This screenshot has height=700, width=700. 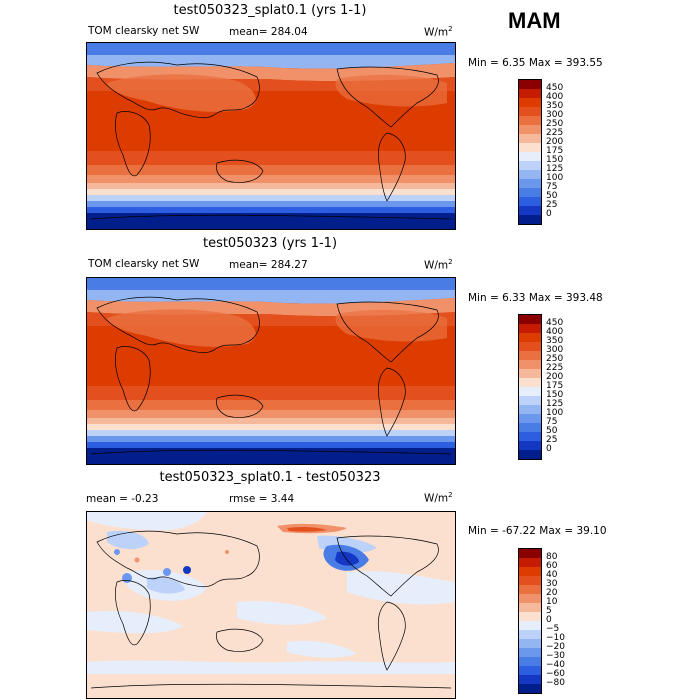 I want to click on panel3-mean: mean = -0.23, so click(x=122, y=499).